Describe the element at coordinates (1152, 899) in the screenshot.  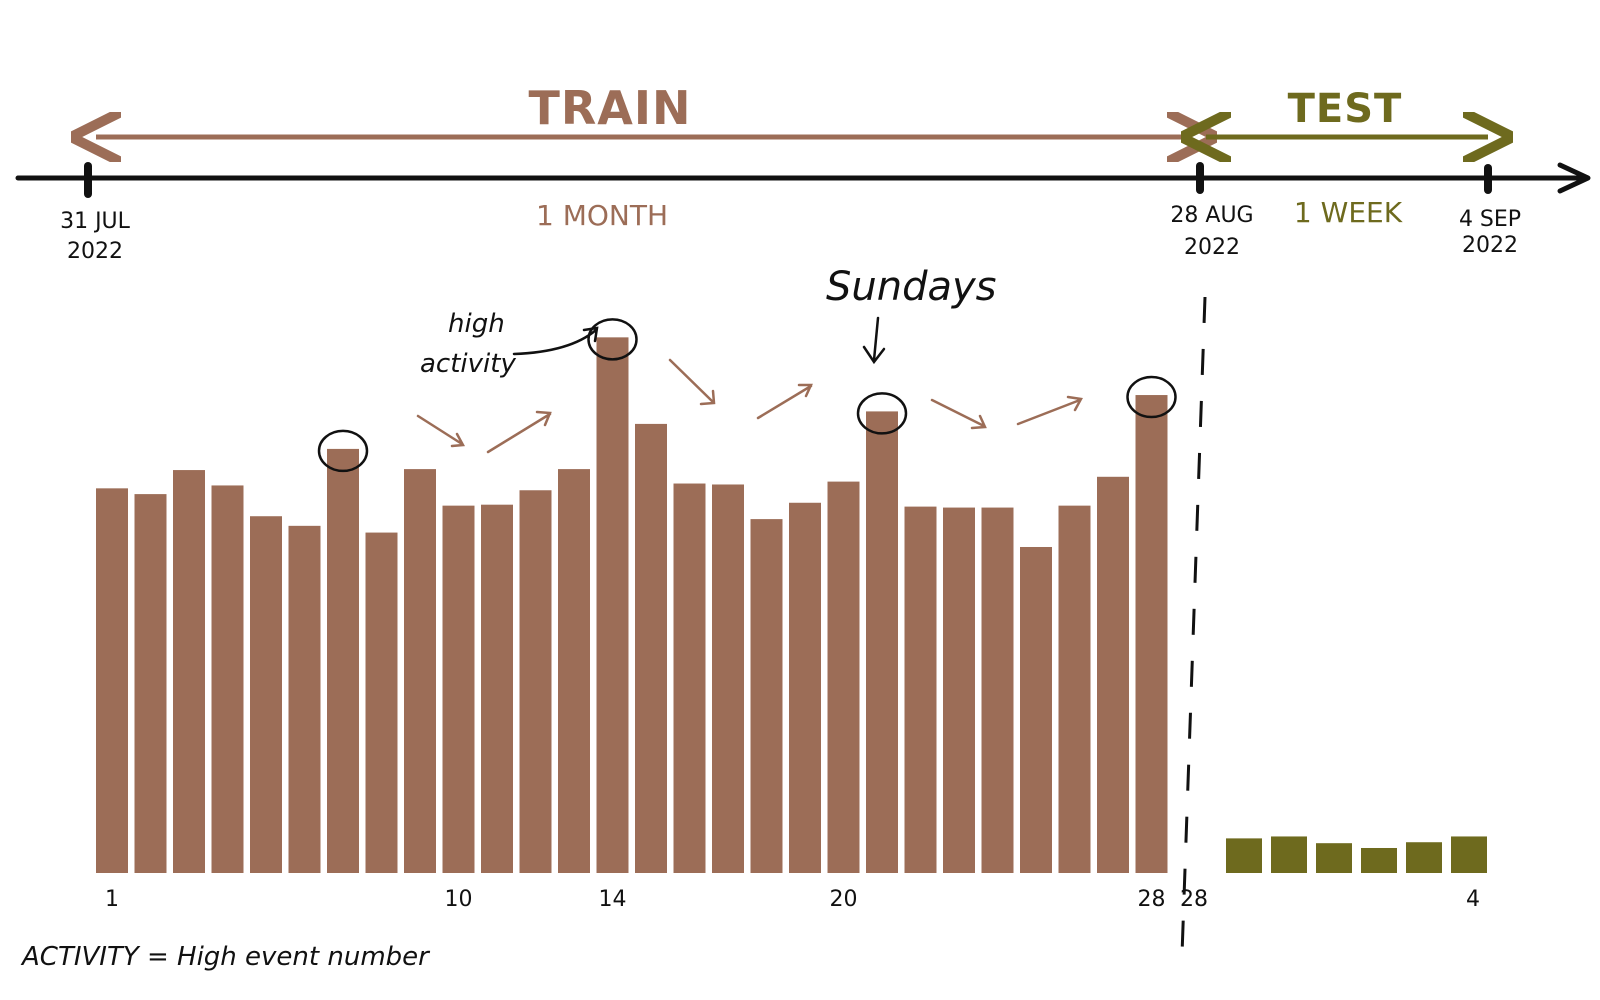
I see `train-x-tick-label: 28` at that location.